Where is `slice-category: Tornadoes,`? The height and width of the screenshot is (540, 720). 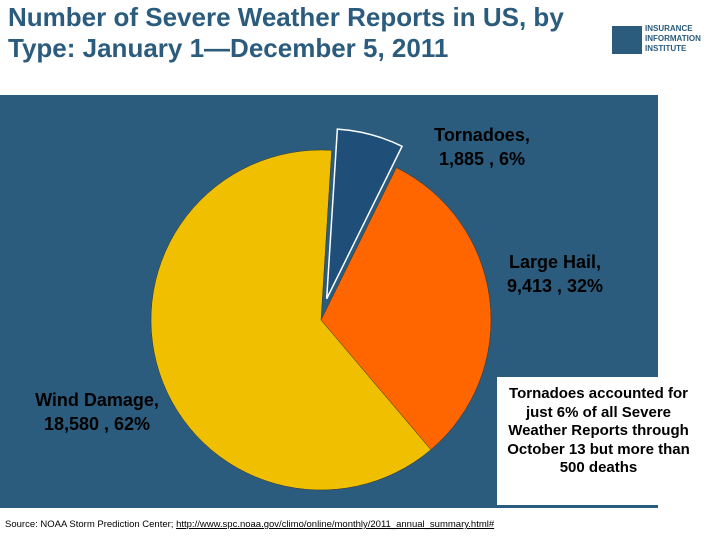 slice-category: Tornadoes, is located at coordinates (482, 135).